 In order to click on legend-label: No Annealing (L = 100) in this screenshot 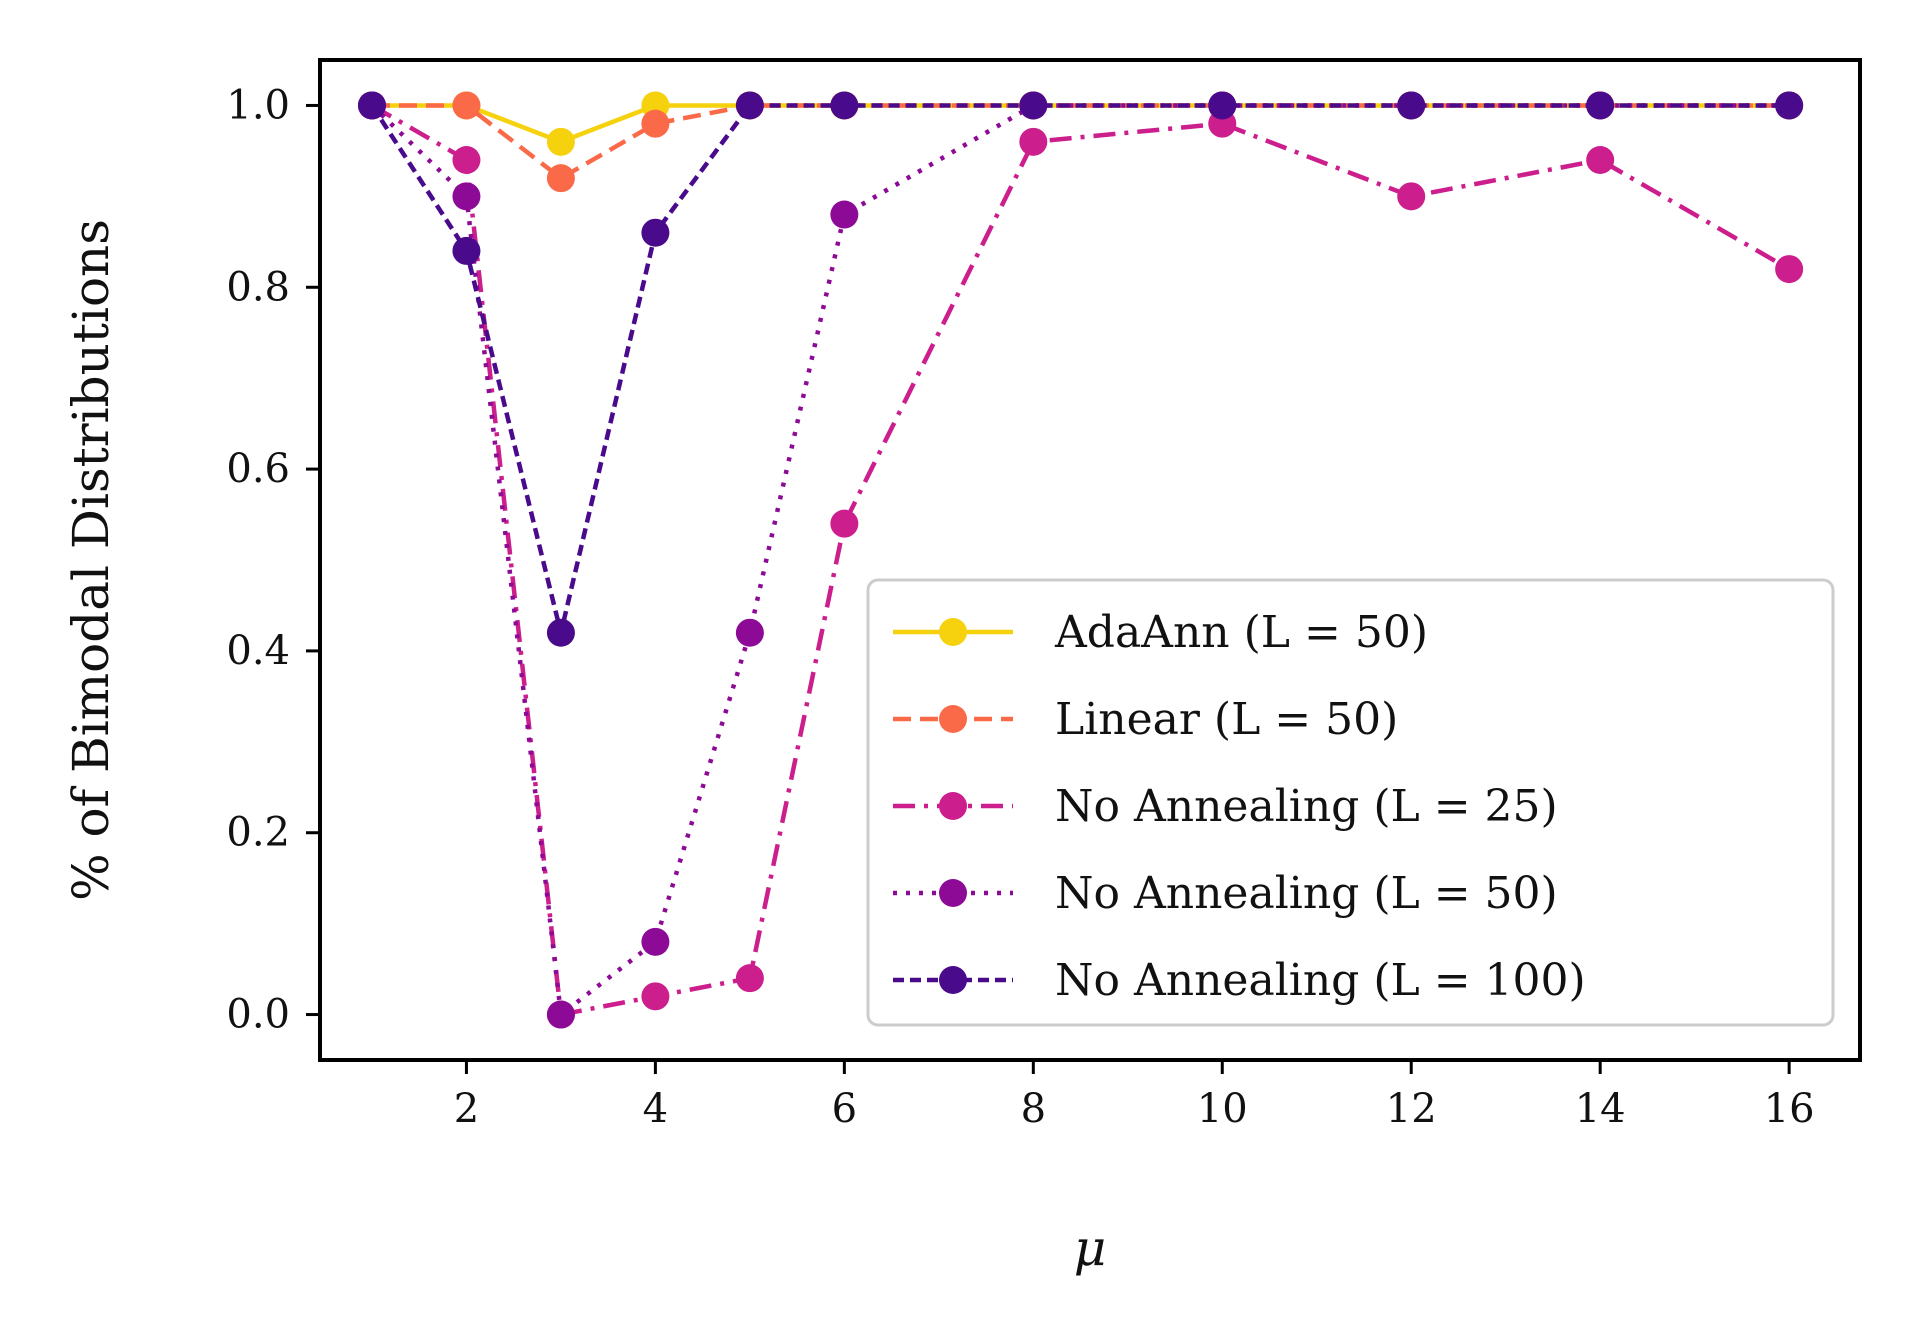, I will do `click(1320, 980)`.